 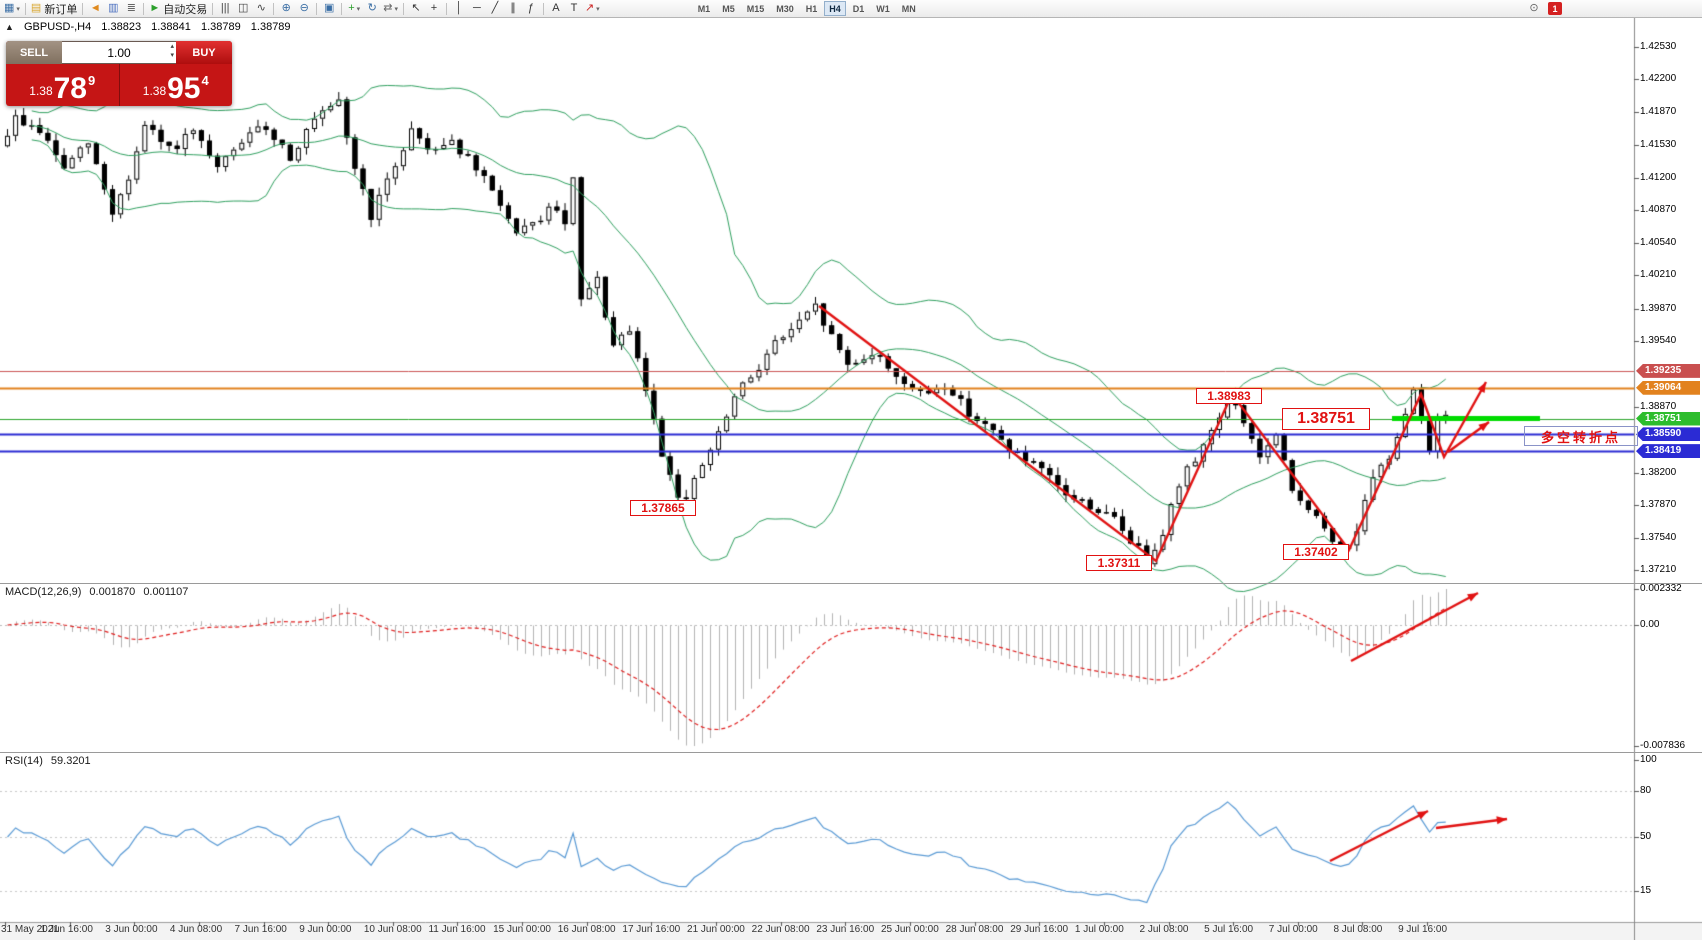 I want to click on timeframe-m15-button: M15, so click(x=756, y=8).